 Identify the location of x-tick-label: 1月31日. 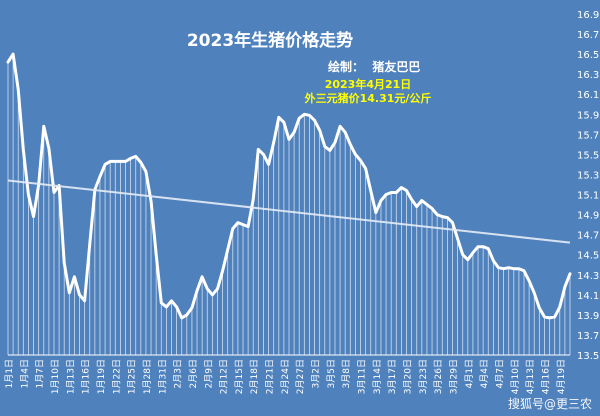
(162, 376).